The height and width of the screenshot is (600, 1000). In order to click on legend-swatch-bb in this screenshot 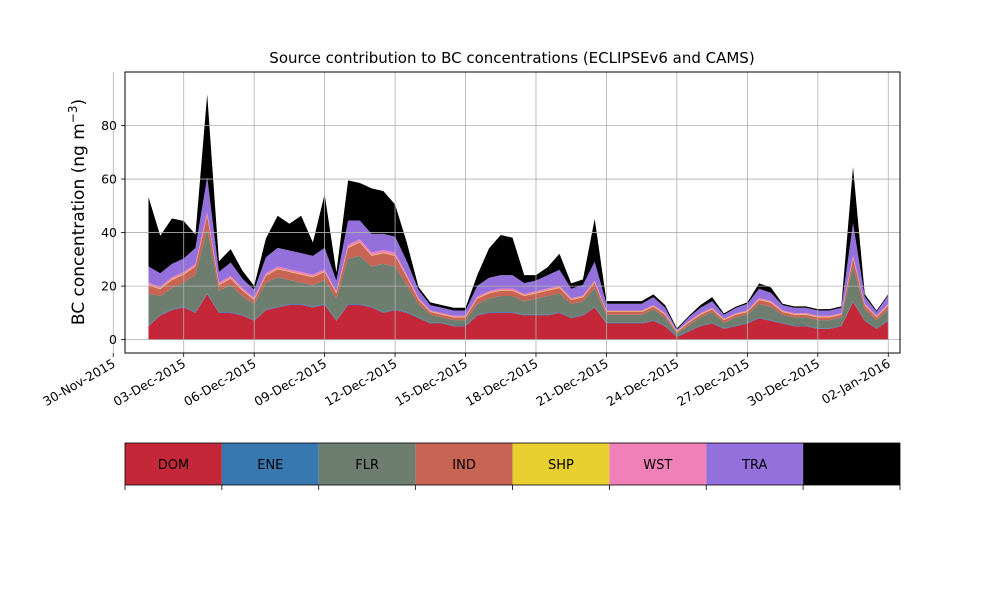, I will do `click(851, 464)`.